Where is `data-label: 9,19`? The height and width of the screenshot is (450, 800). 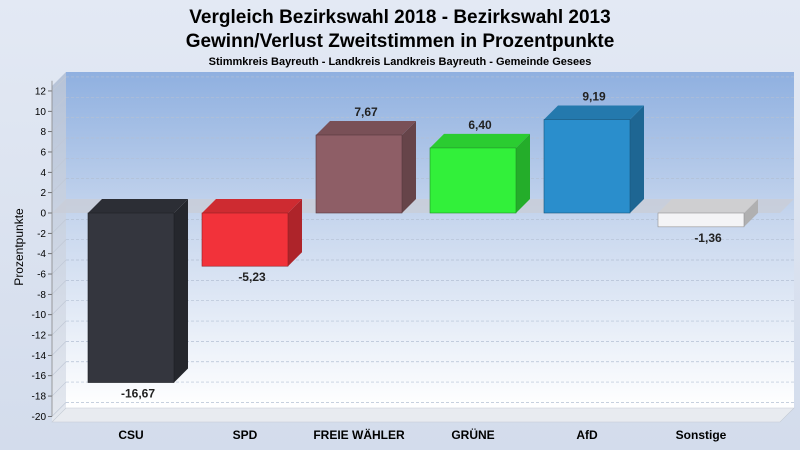
data-label: 9,19 is located at coordinates (594, 97).